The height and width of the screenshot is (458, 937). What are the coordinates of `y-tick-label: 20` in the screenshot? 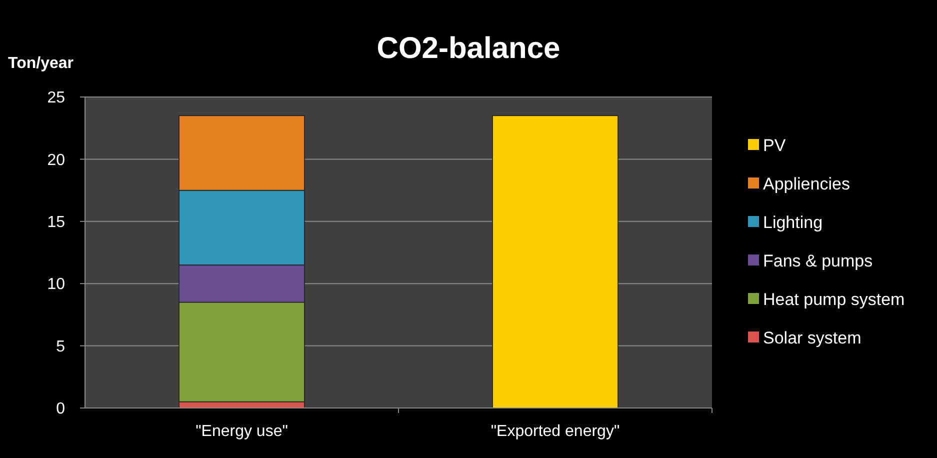 It's located at (56, 160).